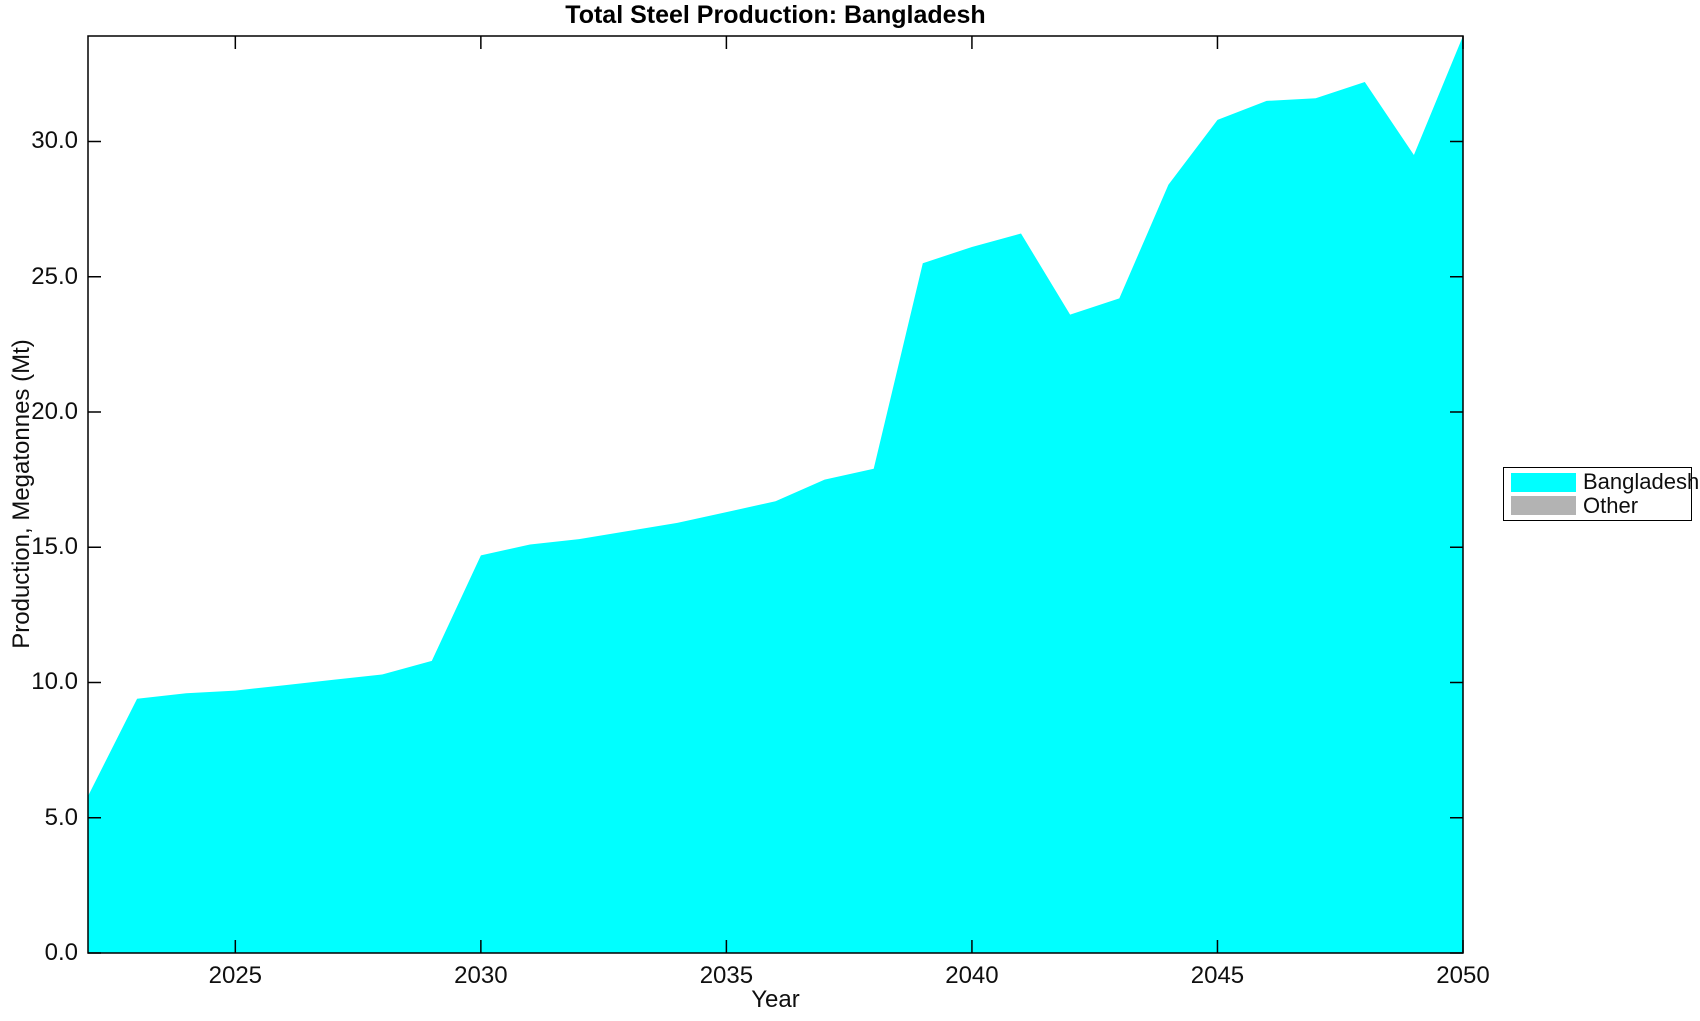 This screenshot has height=1021, width=1700. Describe the element at coordinates (54, 276) in the screenshot. I see `y-tick-label: 25.0` at that location.